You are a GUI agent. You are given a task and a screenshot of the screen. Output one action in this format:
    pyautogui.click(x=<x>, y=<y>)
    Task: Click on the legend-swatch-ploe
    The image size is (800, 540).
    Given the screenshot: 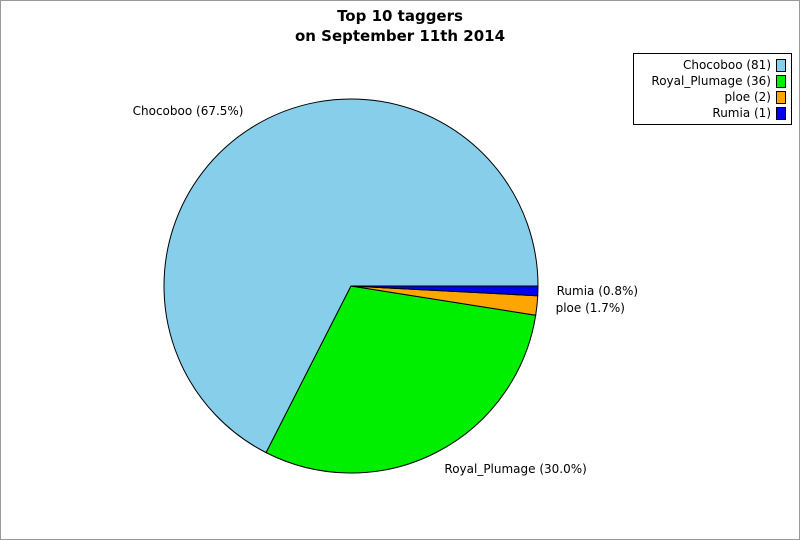 What is the action you would take?
    pyautogui.click(x=781, y=97)
    